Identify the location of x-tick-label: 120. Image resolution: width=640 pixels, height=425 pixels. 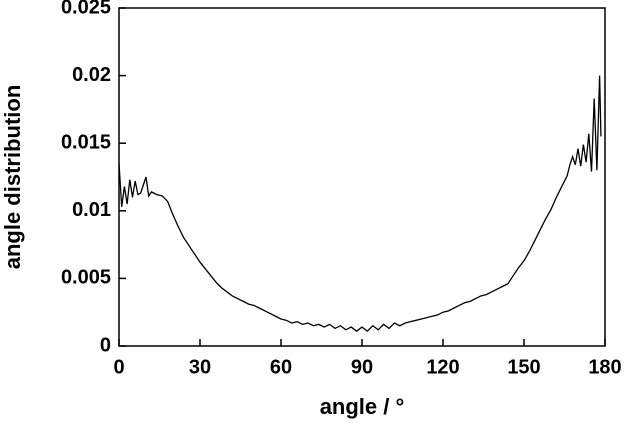
(442, 367).